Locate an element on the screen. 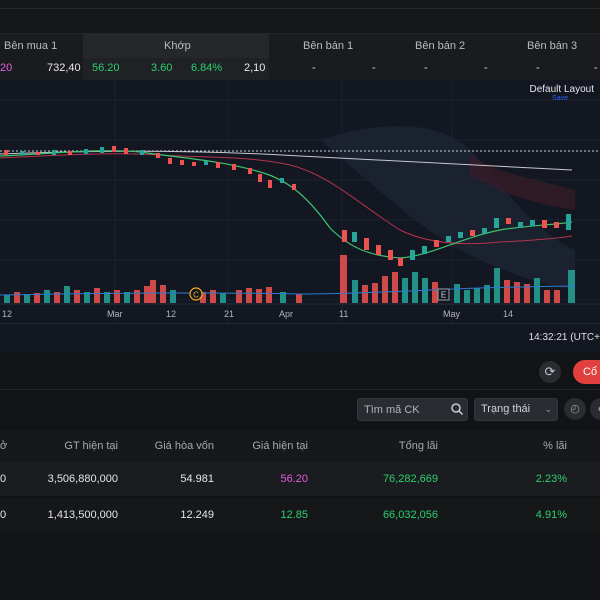 This screenshot has height=600, width=600. row-pct: 2.23% is located at coordinates (551, 479).